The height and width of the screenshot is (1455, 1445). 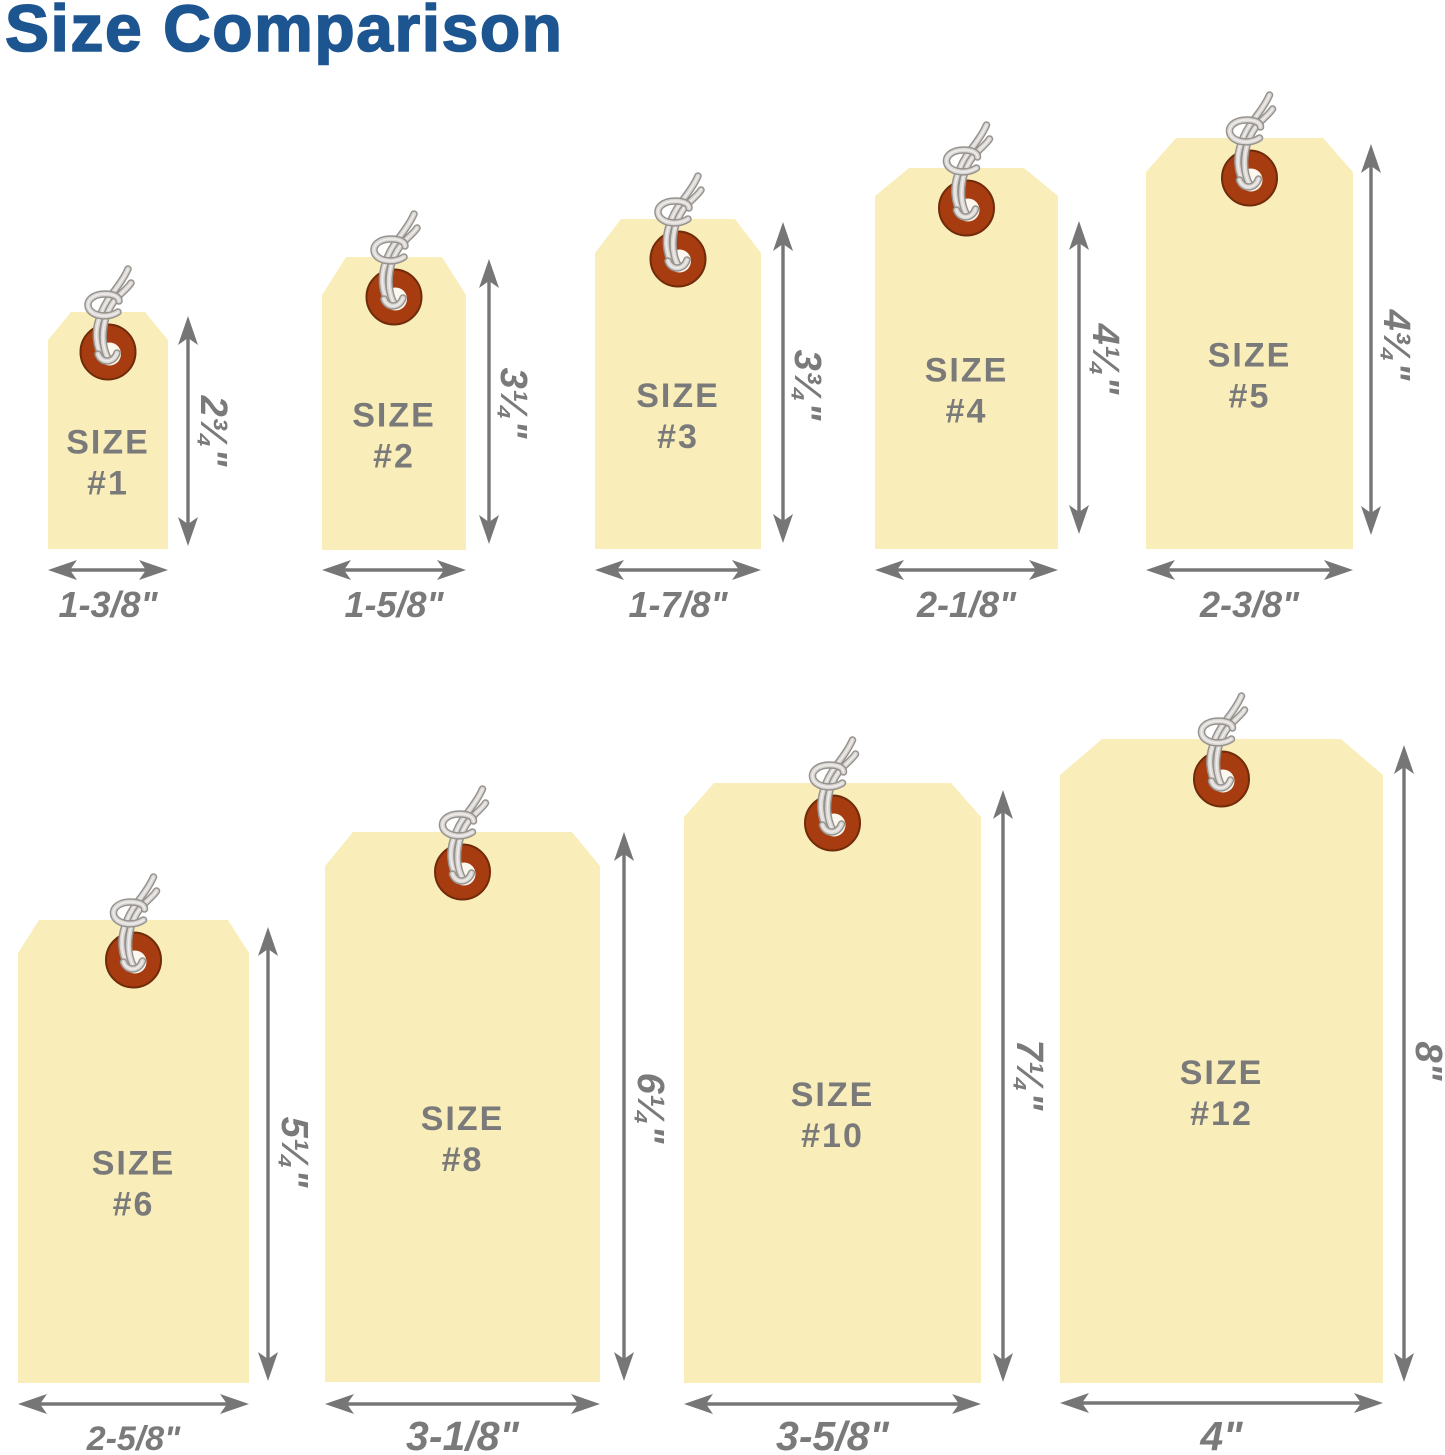 What do you see at coordinates (1249, 604) in the screenshot?
I see `svg-text: 2-3/8"` at bounding box center [1249, 604].